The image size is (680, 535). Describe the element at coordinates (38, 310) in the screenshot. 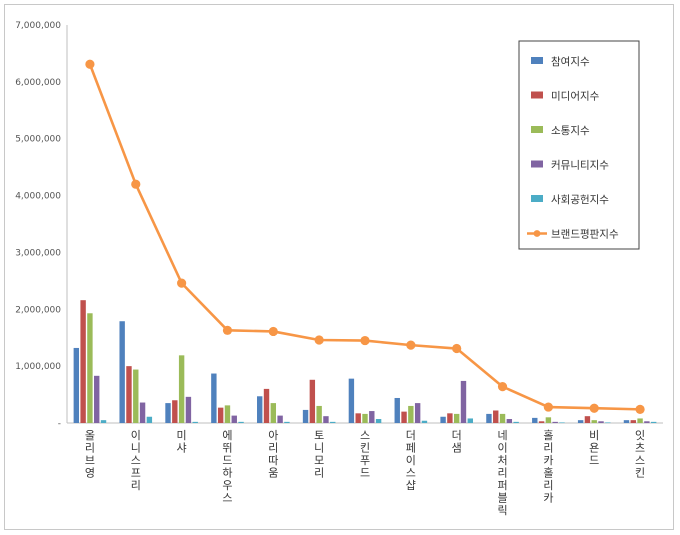

I see `y-tick-label: 2,000,000` at that location.